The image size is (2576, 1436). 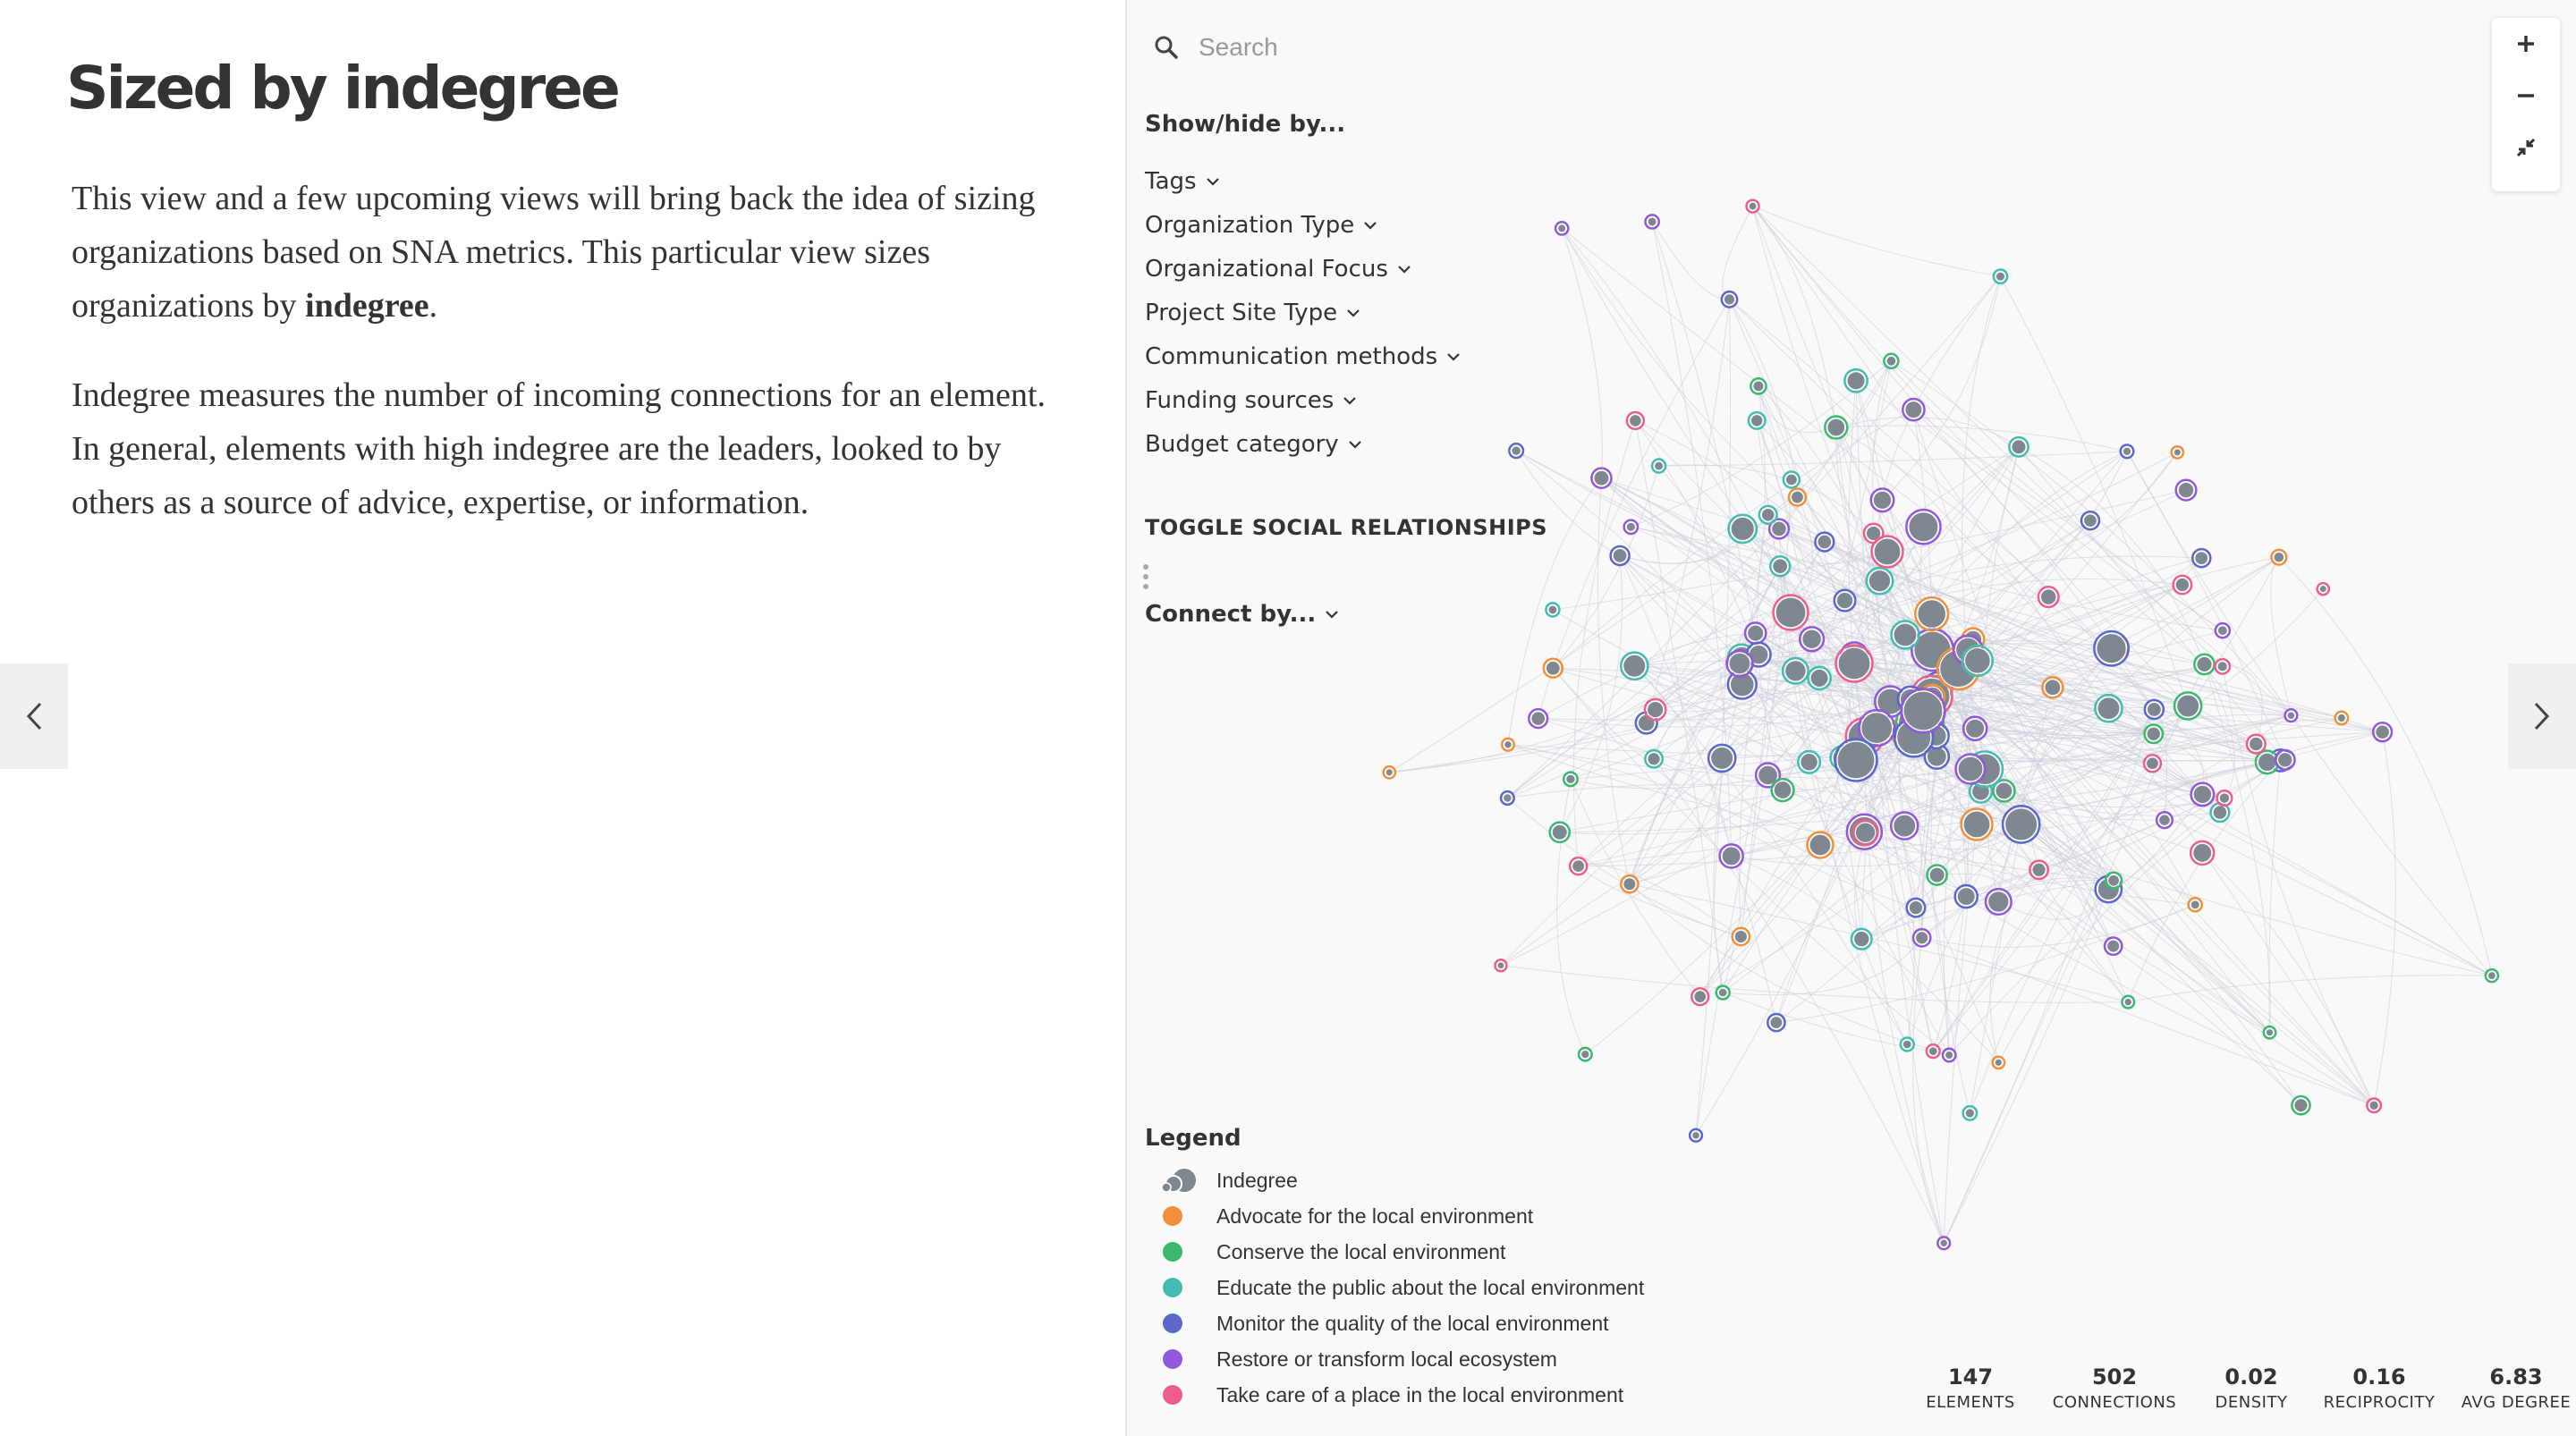 I want to click on previous-view-button, so click(x=34, y=716).